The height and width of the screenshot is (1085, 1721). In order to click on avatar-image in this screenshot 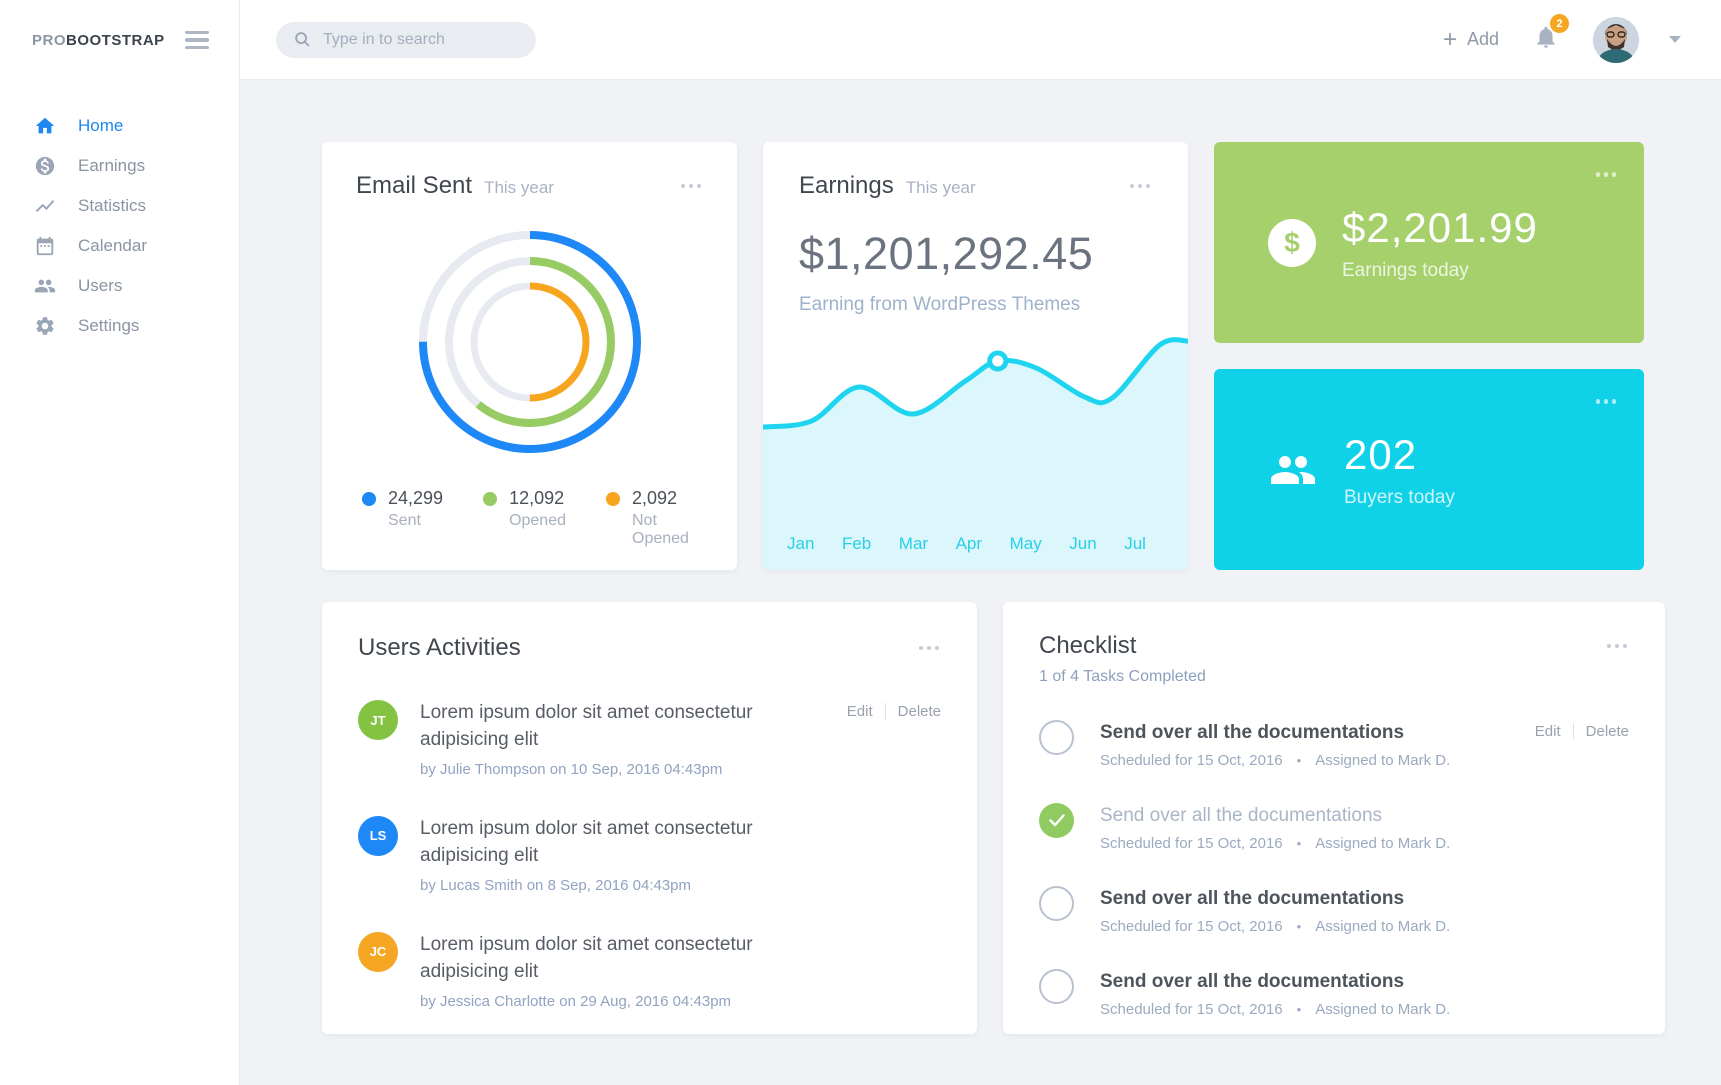, I will do `click(1616, 39)`.